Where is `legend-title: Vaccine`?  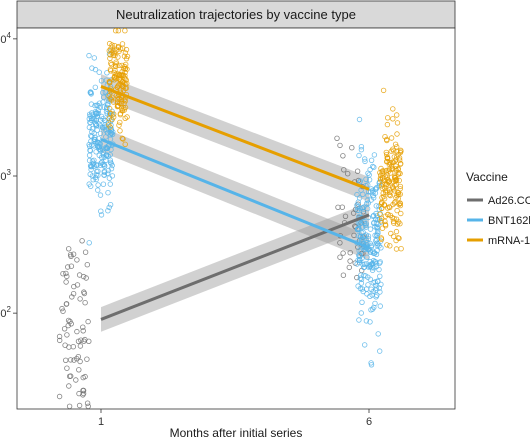
legend-title: Vaccine is located at coordinates (487, 177).